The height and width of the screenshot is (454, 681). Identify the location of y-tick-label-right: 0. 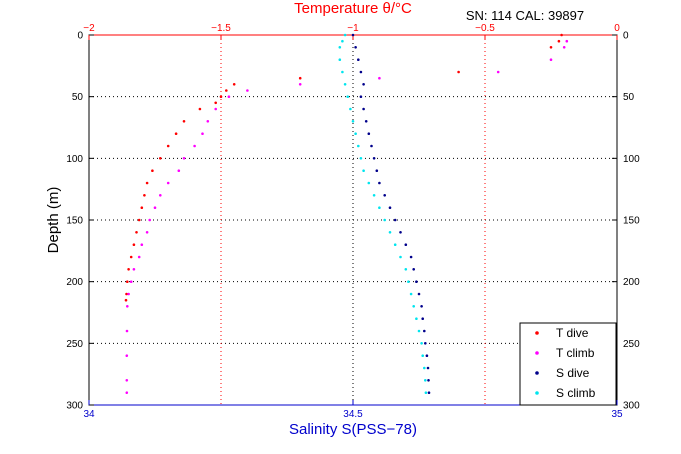
(626, 36).